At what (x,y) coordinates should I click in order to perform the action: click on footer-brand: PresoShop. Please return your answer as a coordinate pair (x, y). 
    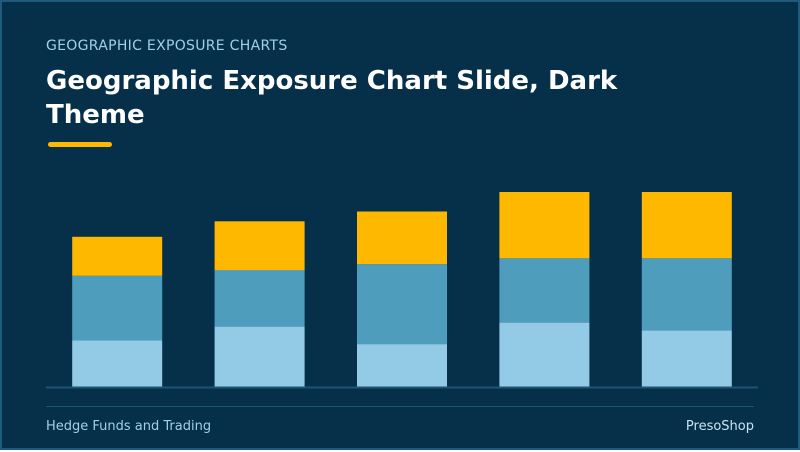
    Looking at the image, I should click on (719, 426).